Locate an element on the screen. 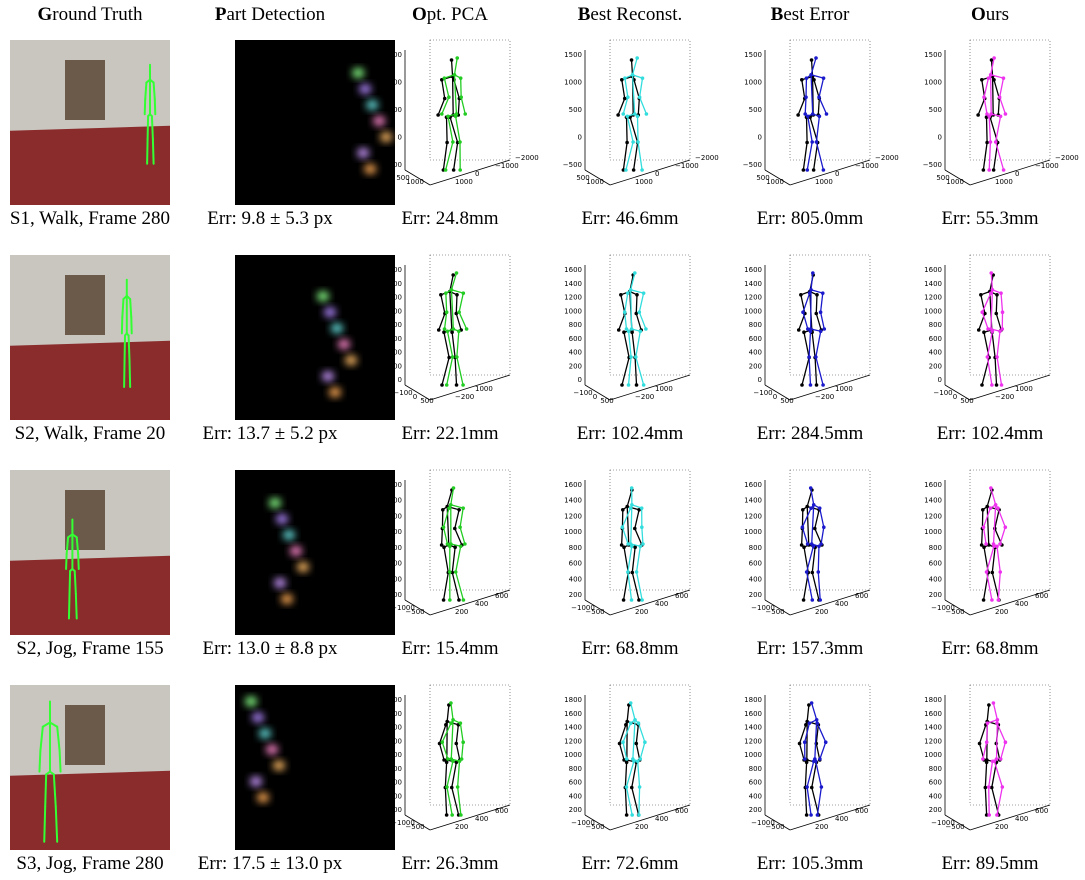  photo-carpet is located at coordinates (90, 810).